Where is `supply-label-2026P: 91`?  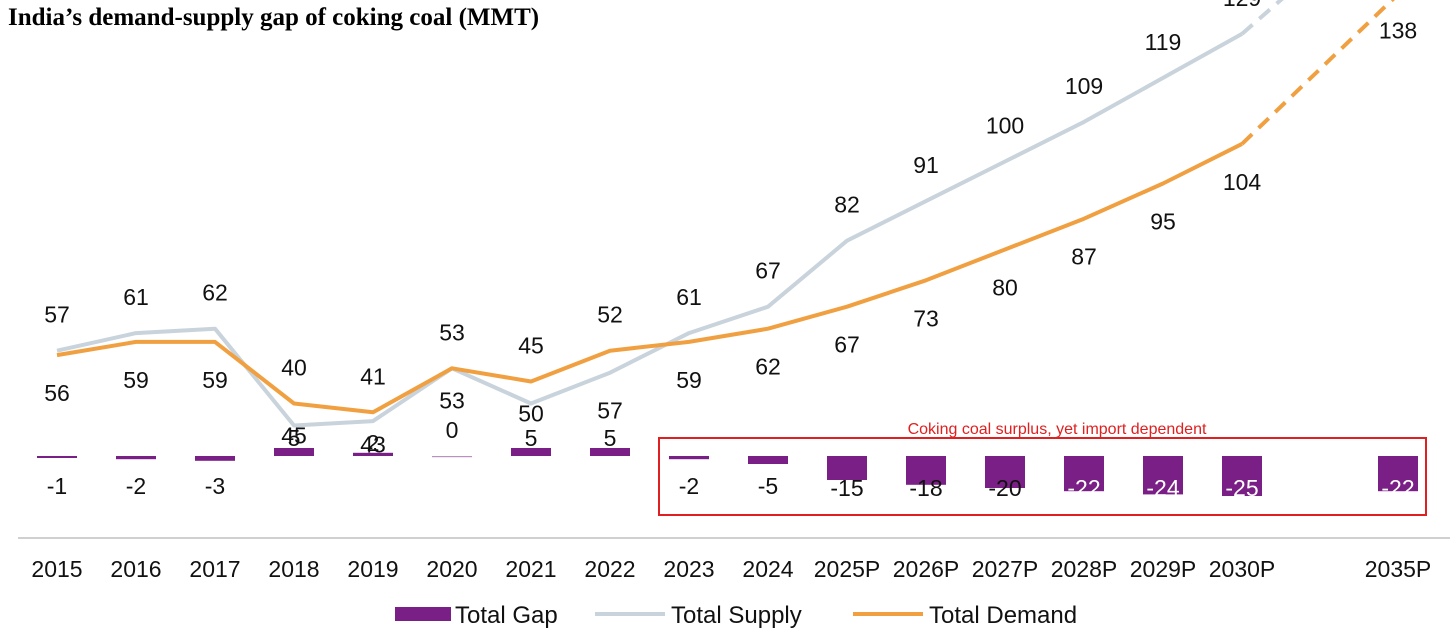
supply-label-2026P: 91 is located at coordinates (926, 165).